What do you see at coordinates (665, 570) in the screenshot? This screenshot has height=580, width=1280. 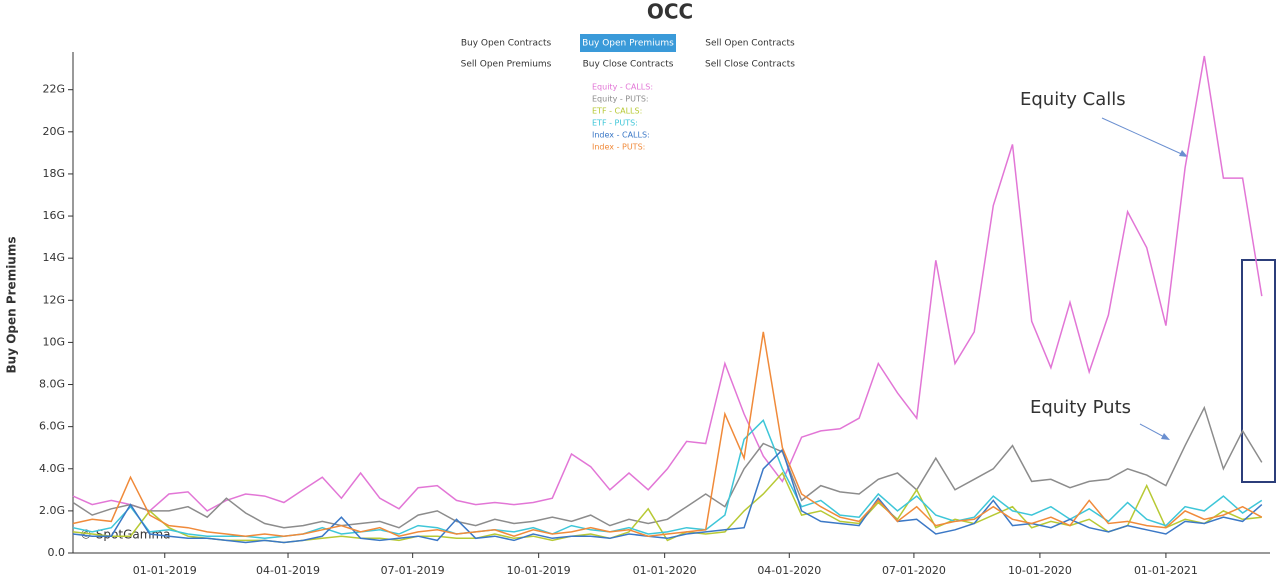 I see `x-tick-label: 01-01-2020` at bounding box center [665, 570].